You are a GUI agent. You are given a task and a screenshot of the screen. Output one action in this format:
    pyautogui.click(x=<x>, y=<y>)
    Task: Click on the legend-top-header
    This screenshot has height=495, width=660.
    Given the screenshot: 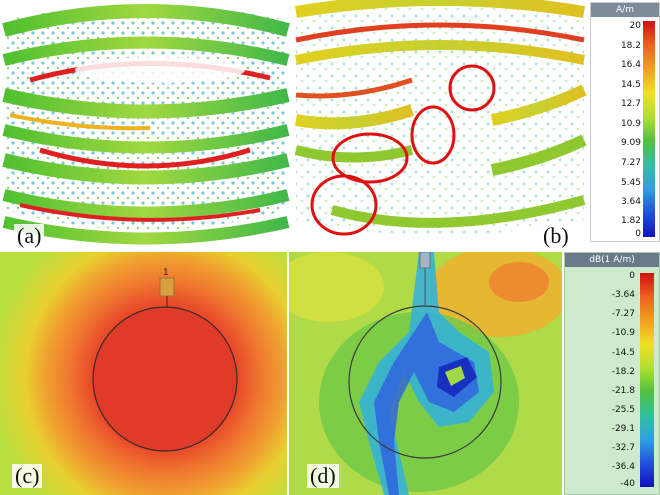 What is the action you would take?
    pyautogui.click(x=625, y=10)
    